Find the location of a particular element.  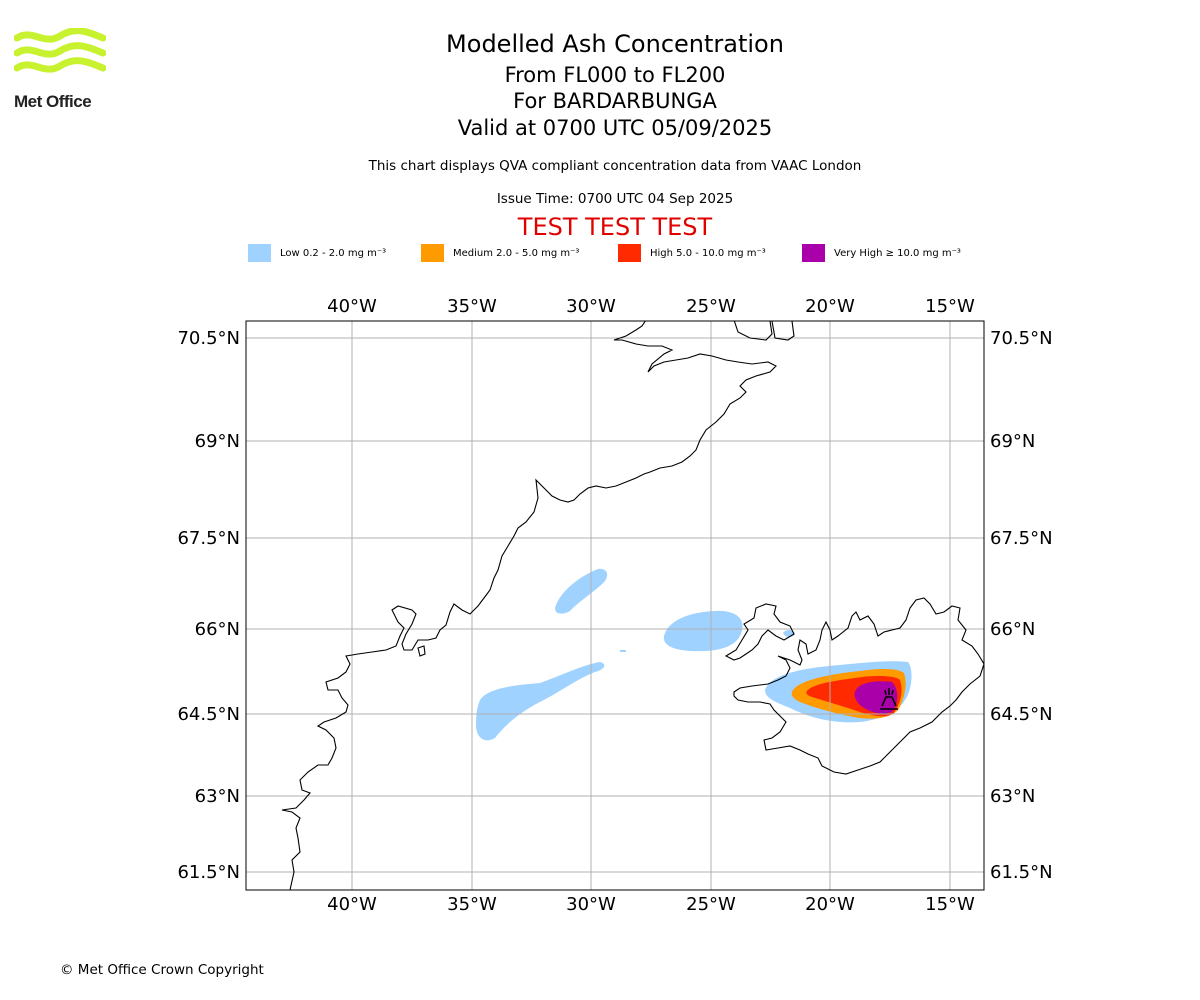

lon-labels-bottom: 40°W 35°W 30°W 25°W 20°W 15°W is located at coordinates (651, 904).